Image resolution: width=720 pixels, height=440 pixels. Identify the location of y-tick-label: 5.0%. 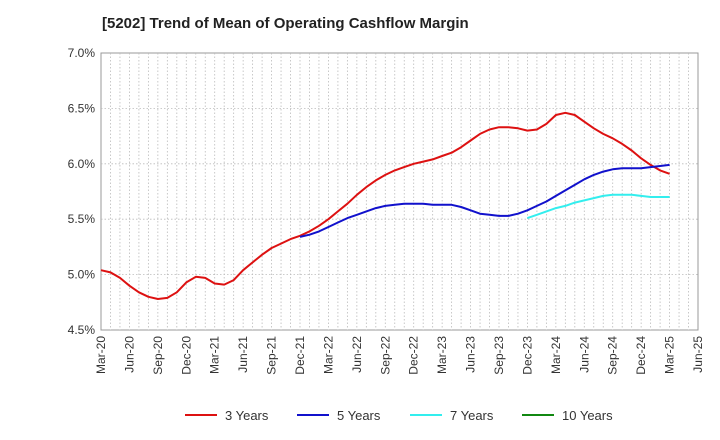
(82, 275).